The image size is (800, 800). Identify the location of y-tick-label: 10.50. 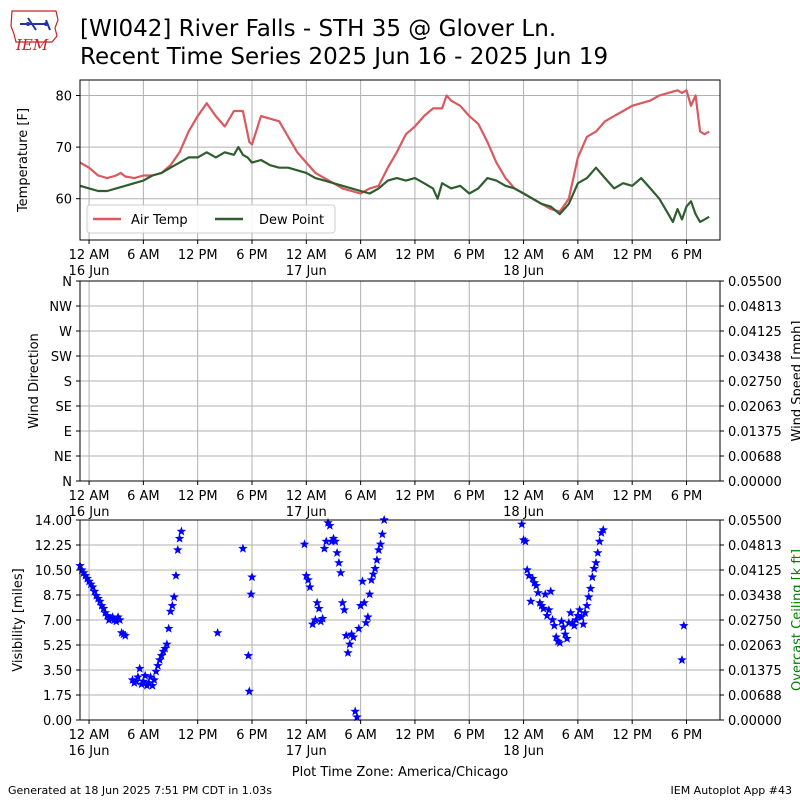
(53, 571).